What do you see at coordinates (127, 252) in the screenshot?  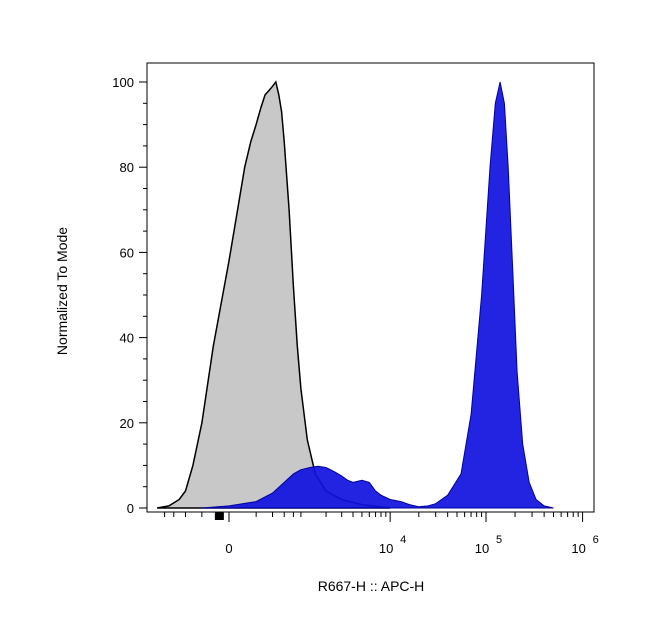 I see `y-tick-label: 60` at bounding box center [127, 252].